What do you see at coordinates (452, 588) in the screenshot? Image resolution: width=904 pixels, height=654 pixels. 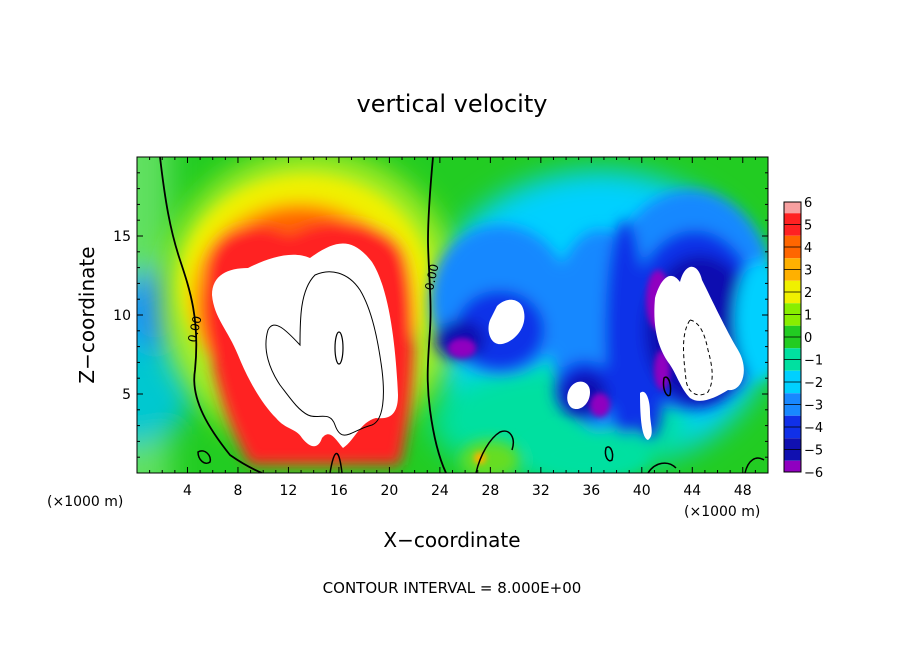 I see `contour-interval-note: CONTOUR INTERVAL = 8.000E+00` at bounding box center [452, 588].